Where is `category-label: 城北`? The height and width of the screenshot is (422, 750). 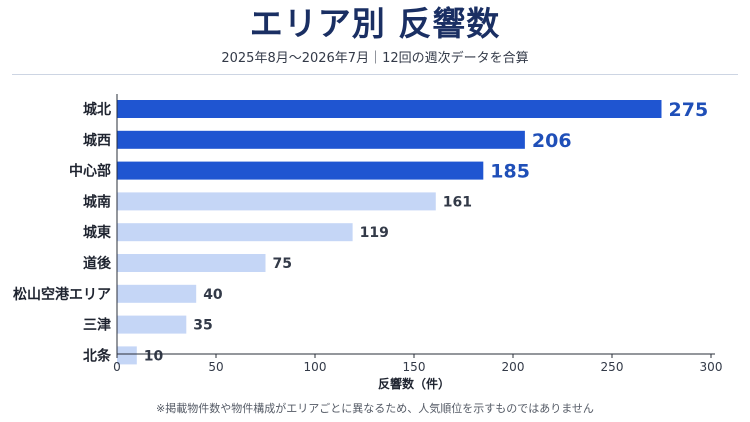
category-label: 城北 is located at coordinates (97, 109).